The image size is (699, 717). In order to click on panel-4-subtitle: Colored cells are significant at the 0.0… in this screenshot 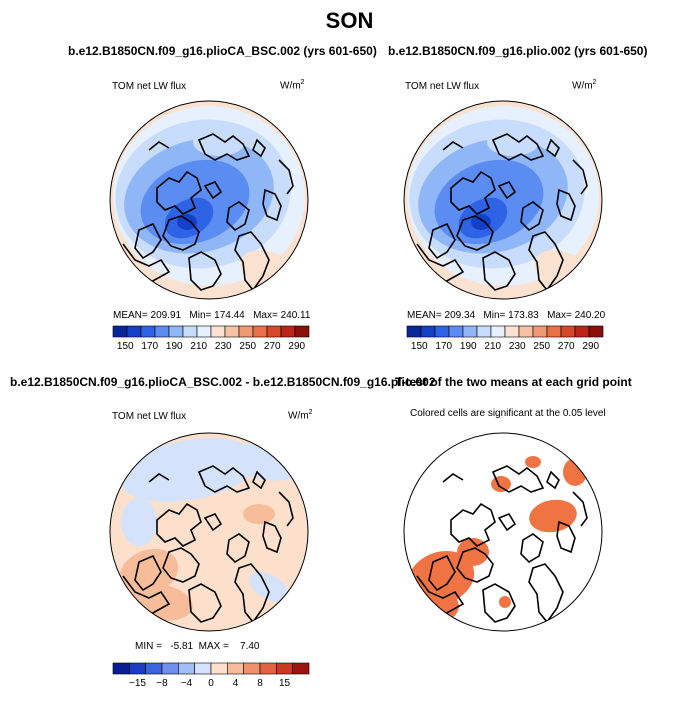, I will do `click(508, 413)`.